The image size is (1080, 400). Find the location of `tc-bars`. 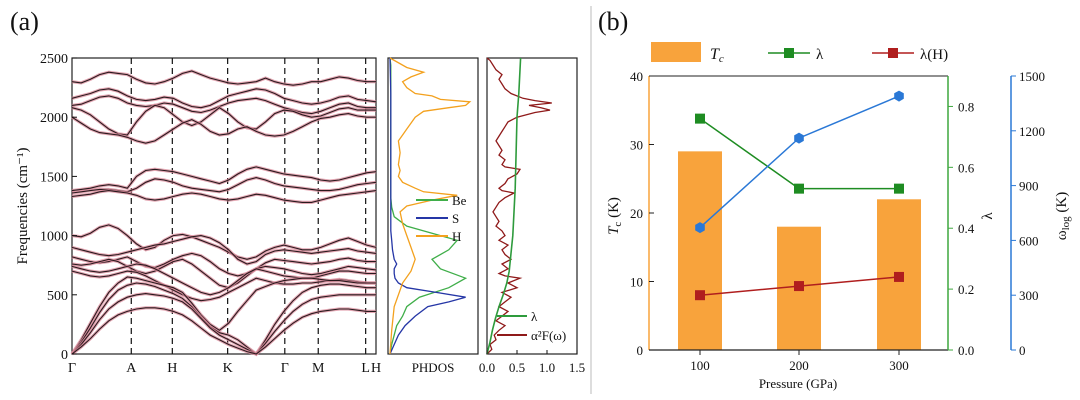

tc-bars is located at coordinates (799, 250).